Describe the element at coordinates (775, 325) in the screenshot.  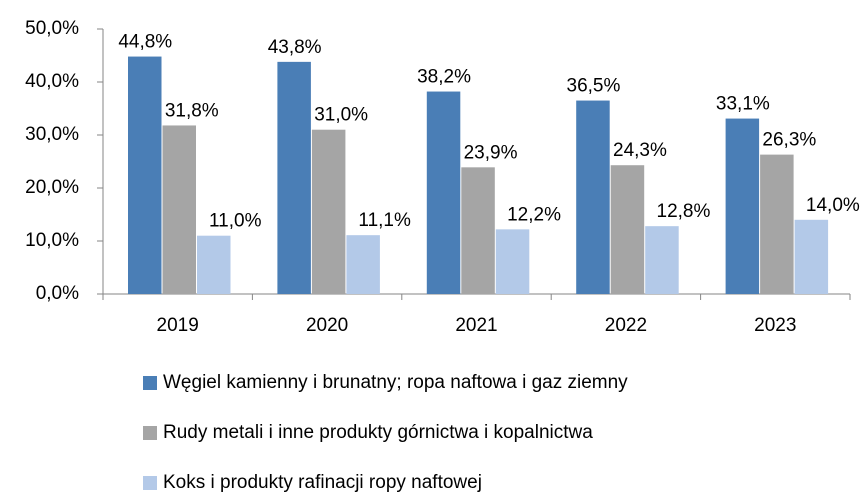
I see `x-tick-label: 2023` at that location.